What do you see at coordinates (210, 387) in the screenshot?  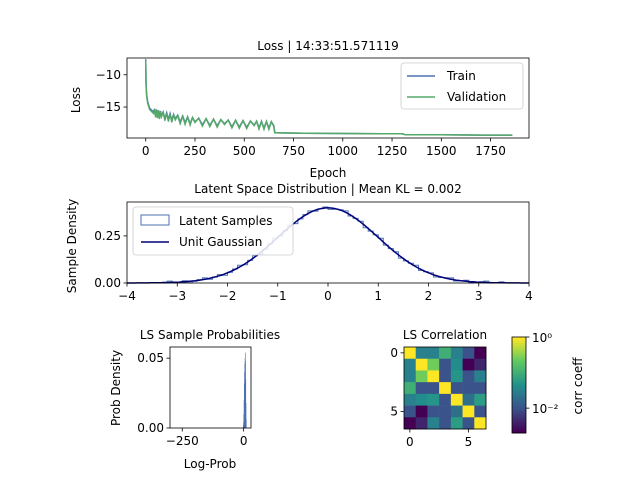 I see `logprob-axes-frame` at bounding box center [210, 387].